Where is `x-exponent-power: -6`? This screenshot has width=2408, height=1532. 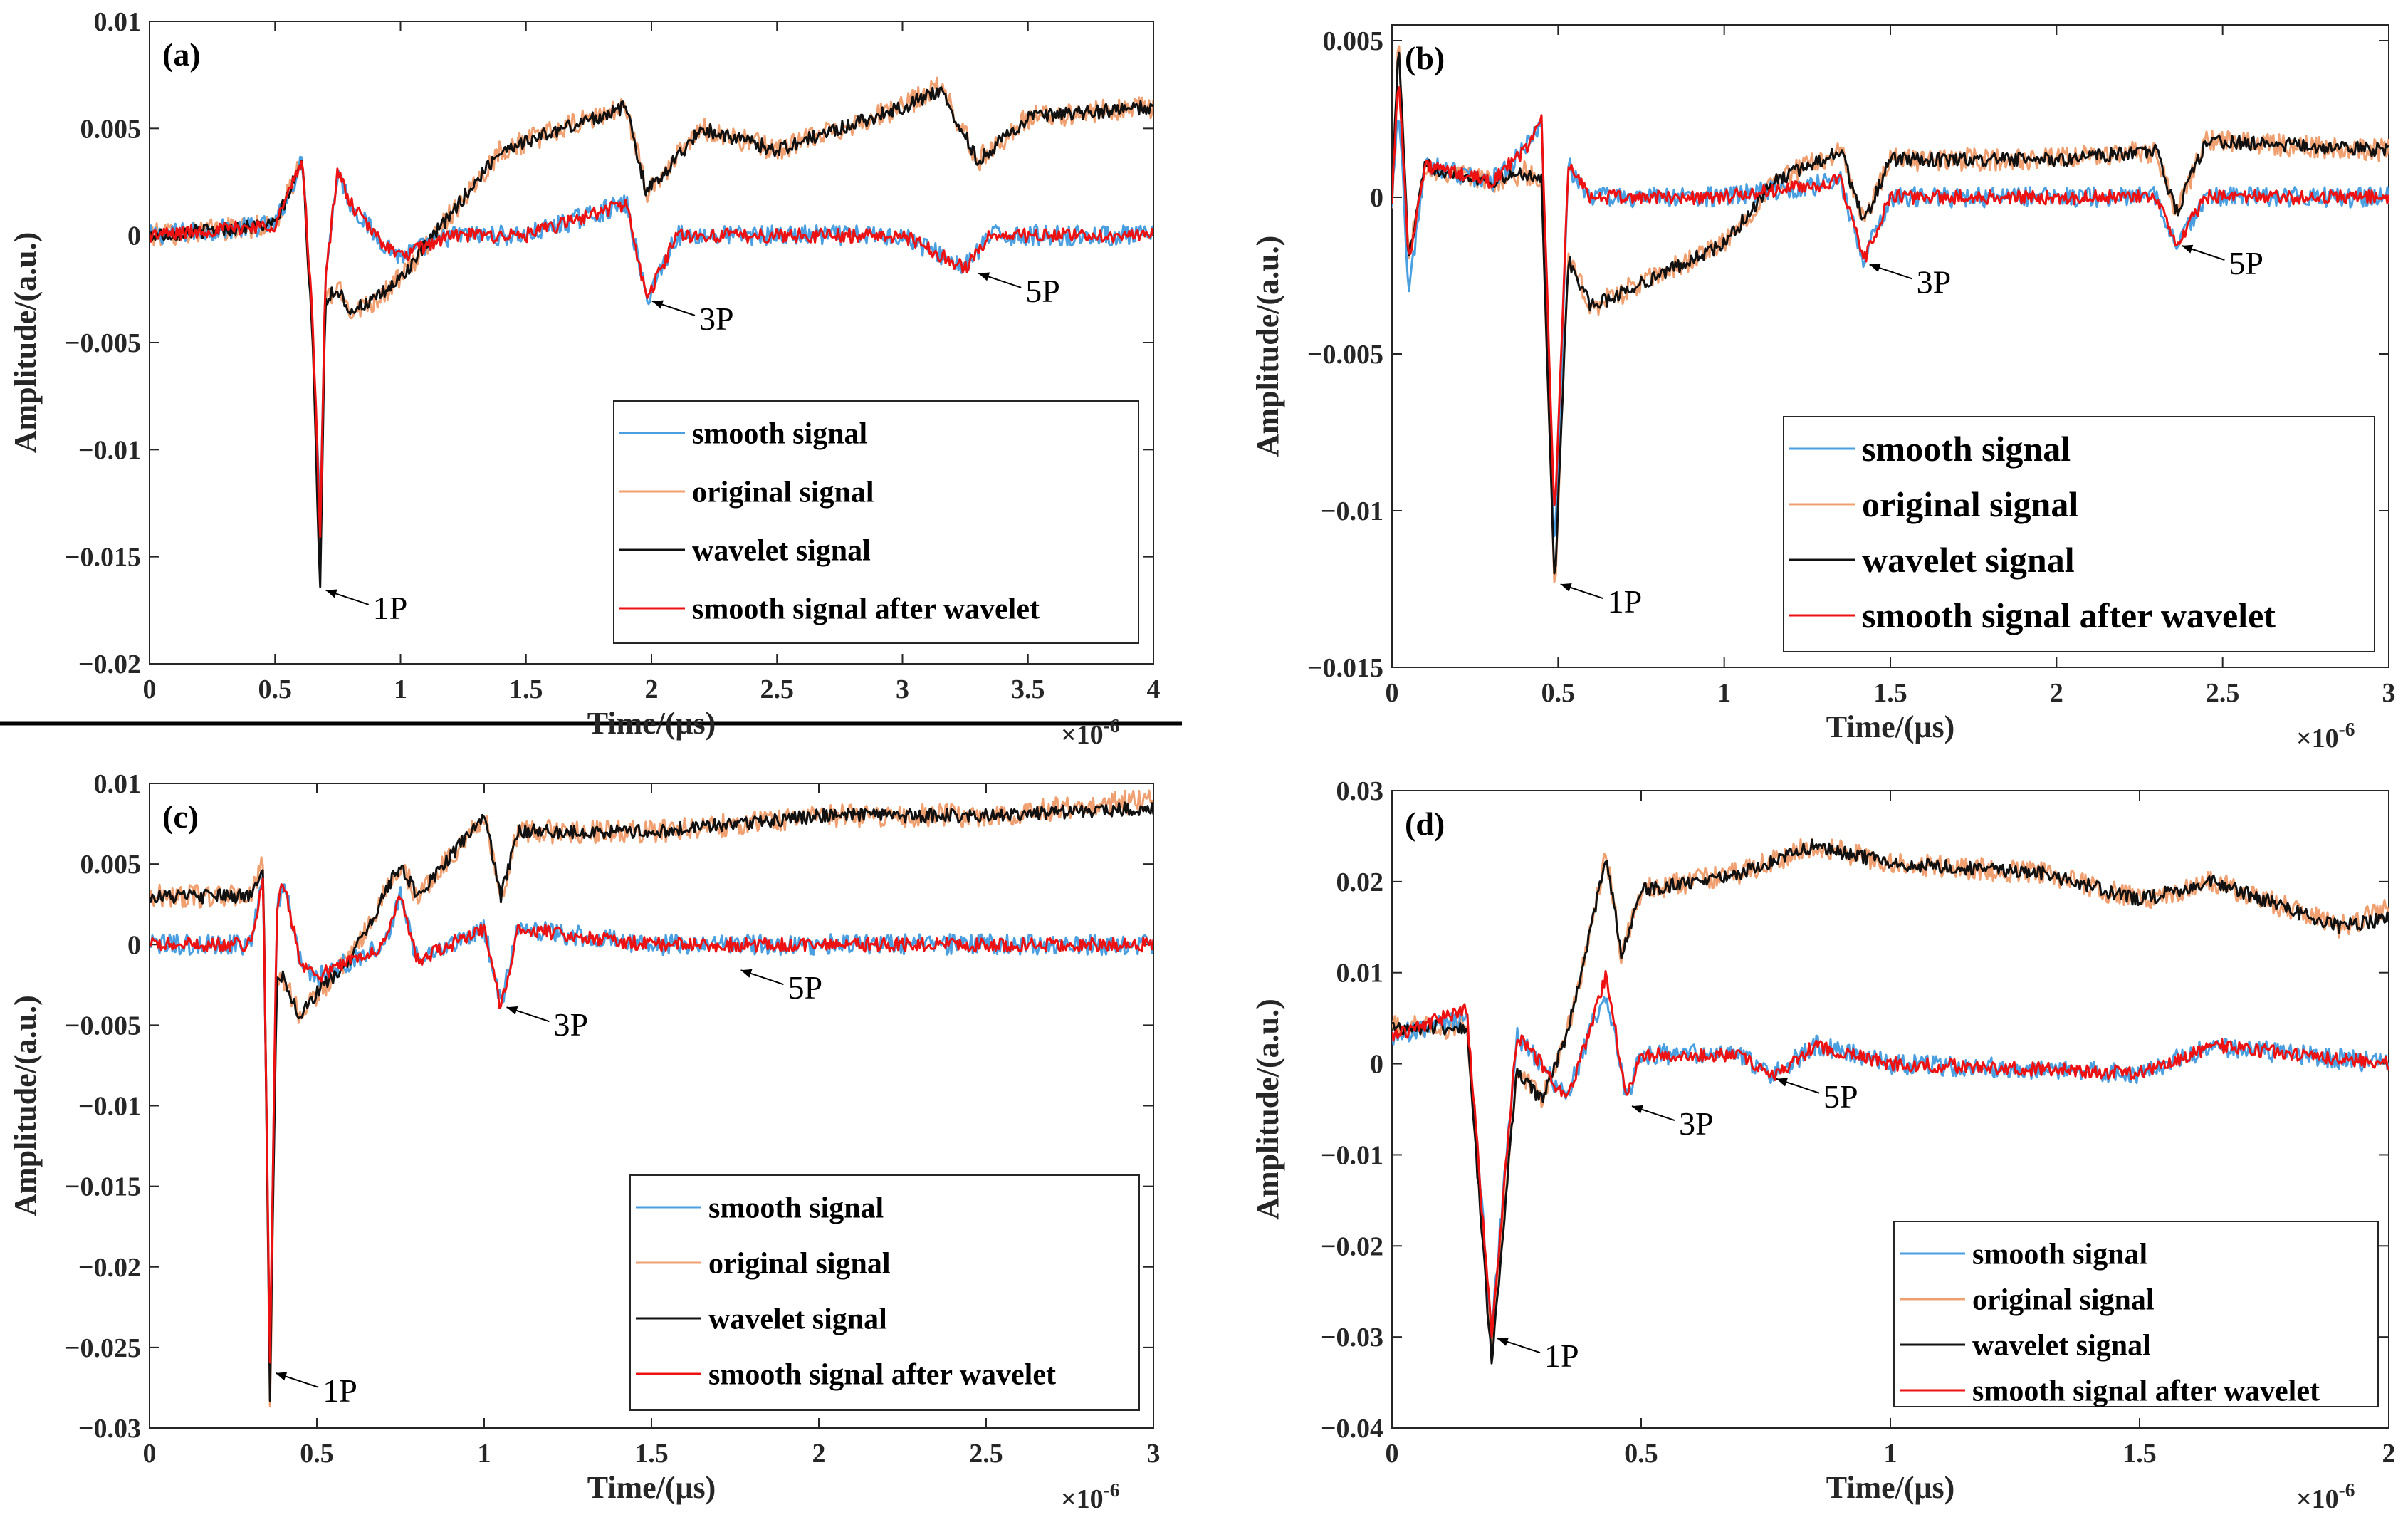
x-exponent-power: -6 is located at coordinates (2347, 730).